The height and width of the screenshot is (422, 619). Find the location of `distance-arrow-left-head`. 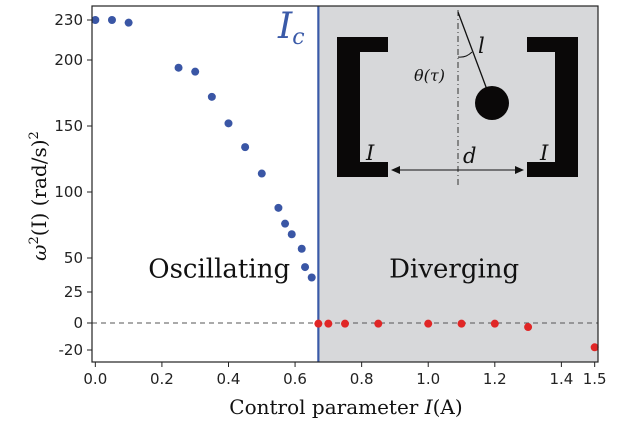

distance-arrow-left-head is located at coordinates (395, 170).